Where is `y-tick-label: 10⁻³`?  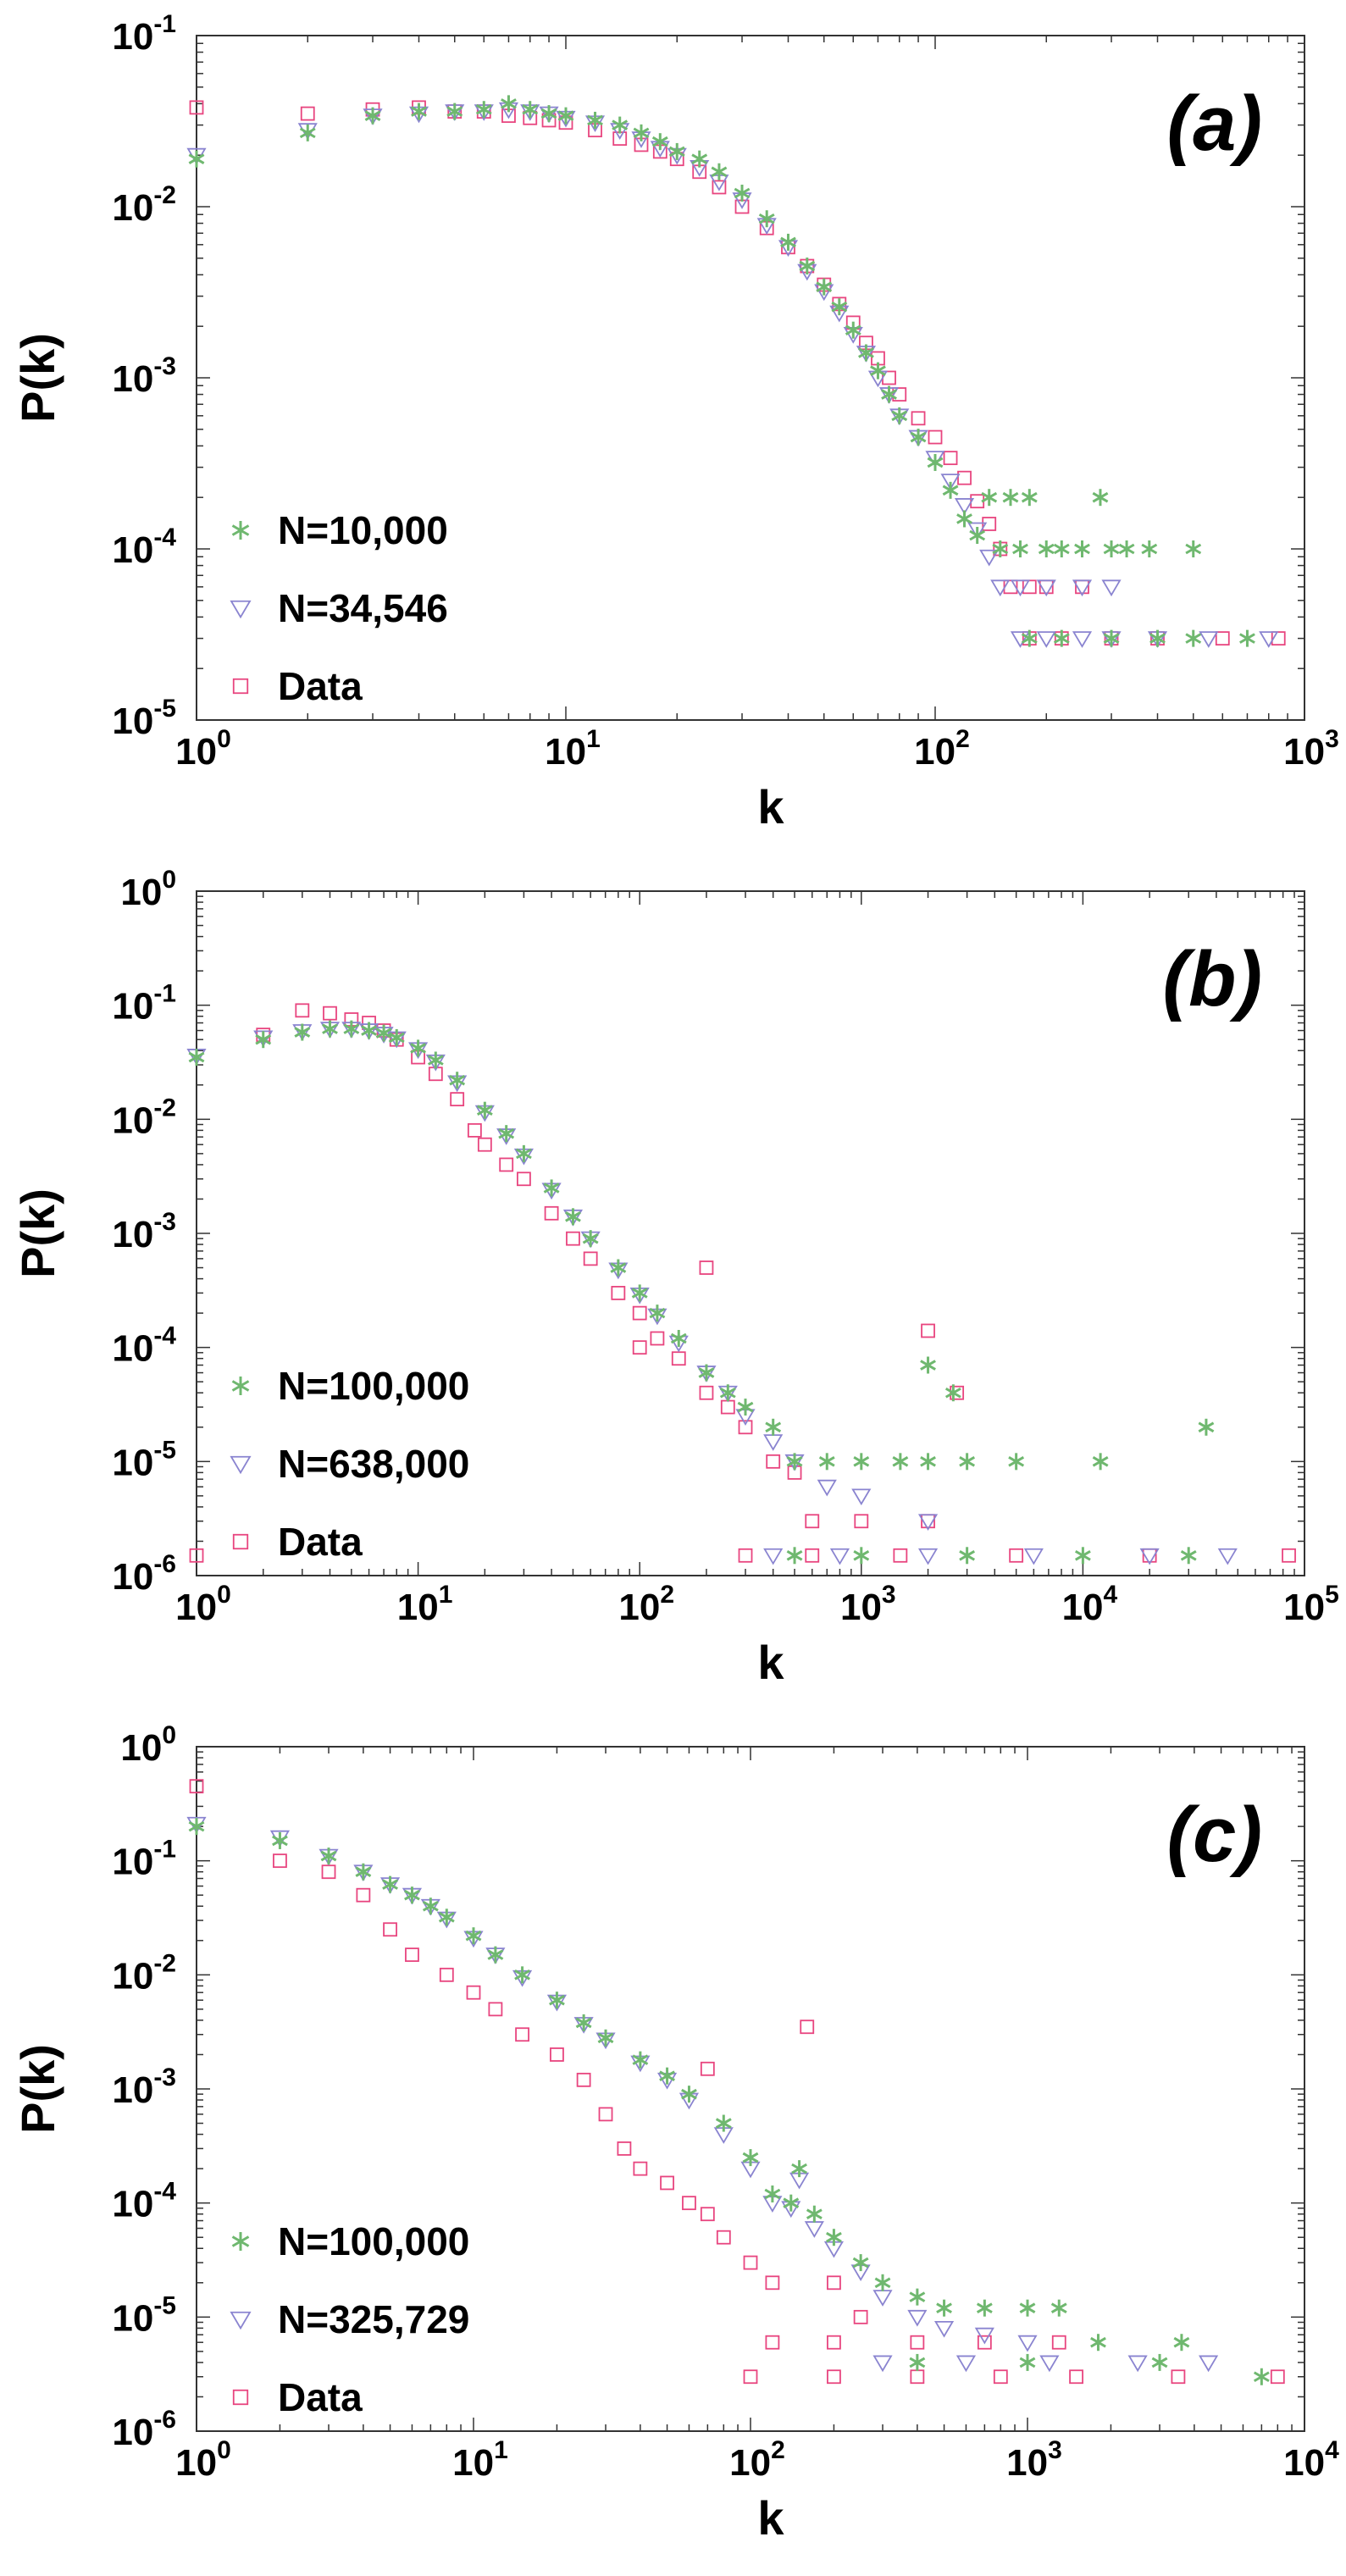 y-tick-label: 10⁻³ is located at coordinates (144, 376).